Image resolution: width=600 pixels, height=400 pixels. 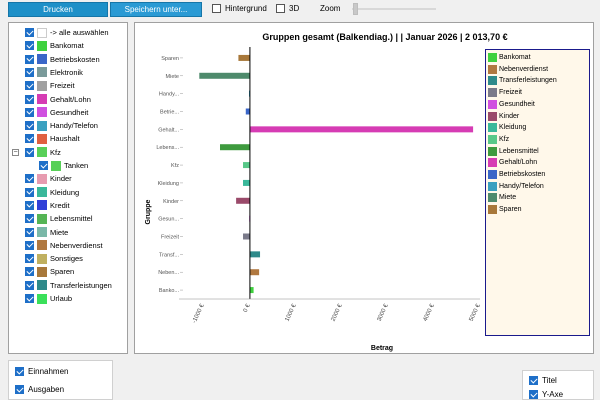 What do you see at coordinates (517, 104) in the screenshot?
I see `legend-label: Gesundheit` at bounding box center [517, 104].